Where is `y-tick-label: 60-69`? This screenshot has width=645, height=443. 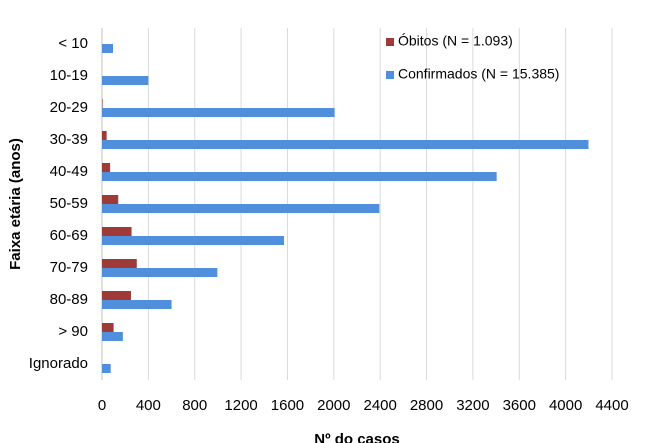
y-tick-label: 60-69 is located at coordinates (69, 235).